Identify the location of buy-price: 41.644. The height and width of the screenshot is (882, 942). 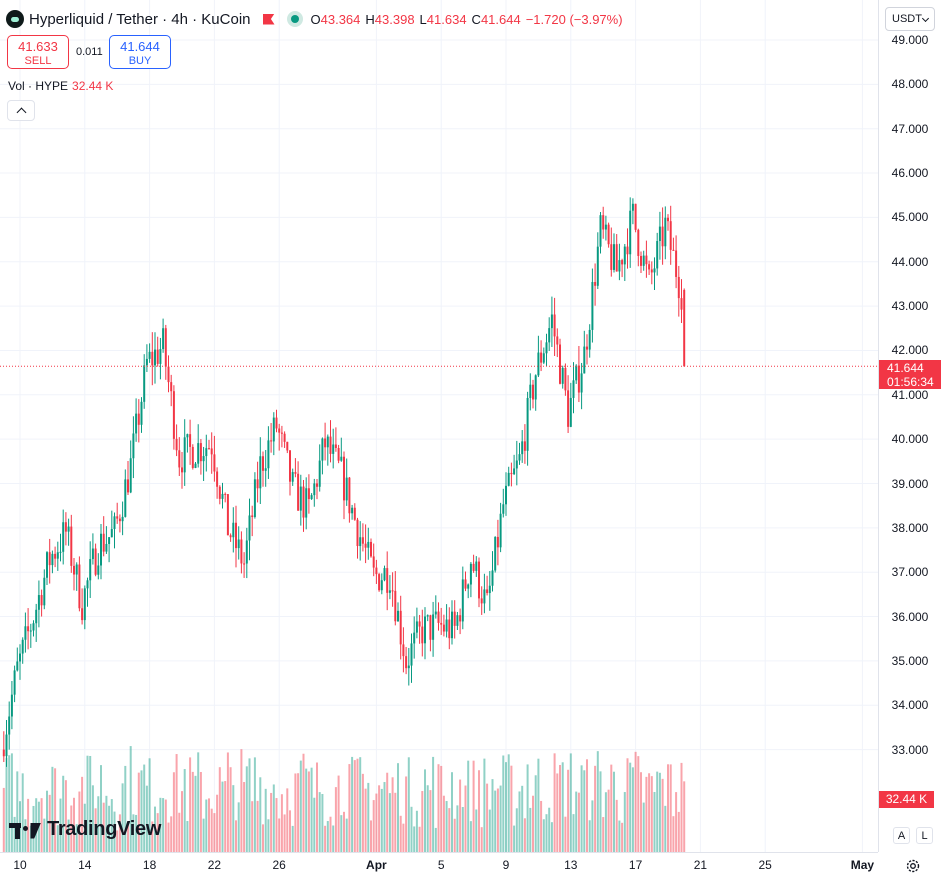
(140, 46).